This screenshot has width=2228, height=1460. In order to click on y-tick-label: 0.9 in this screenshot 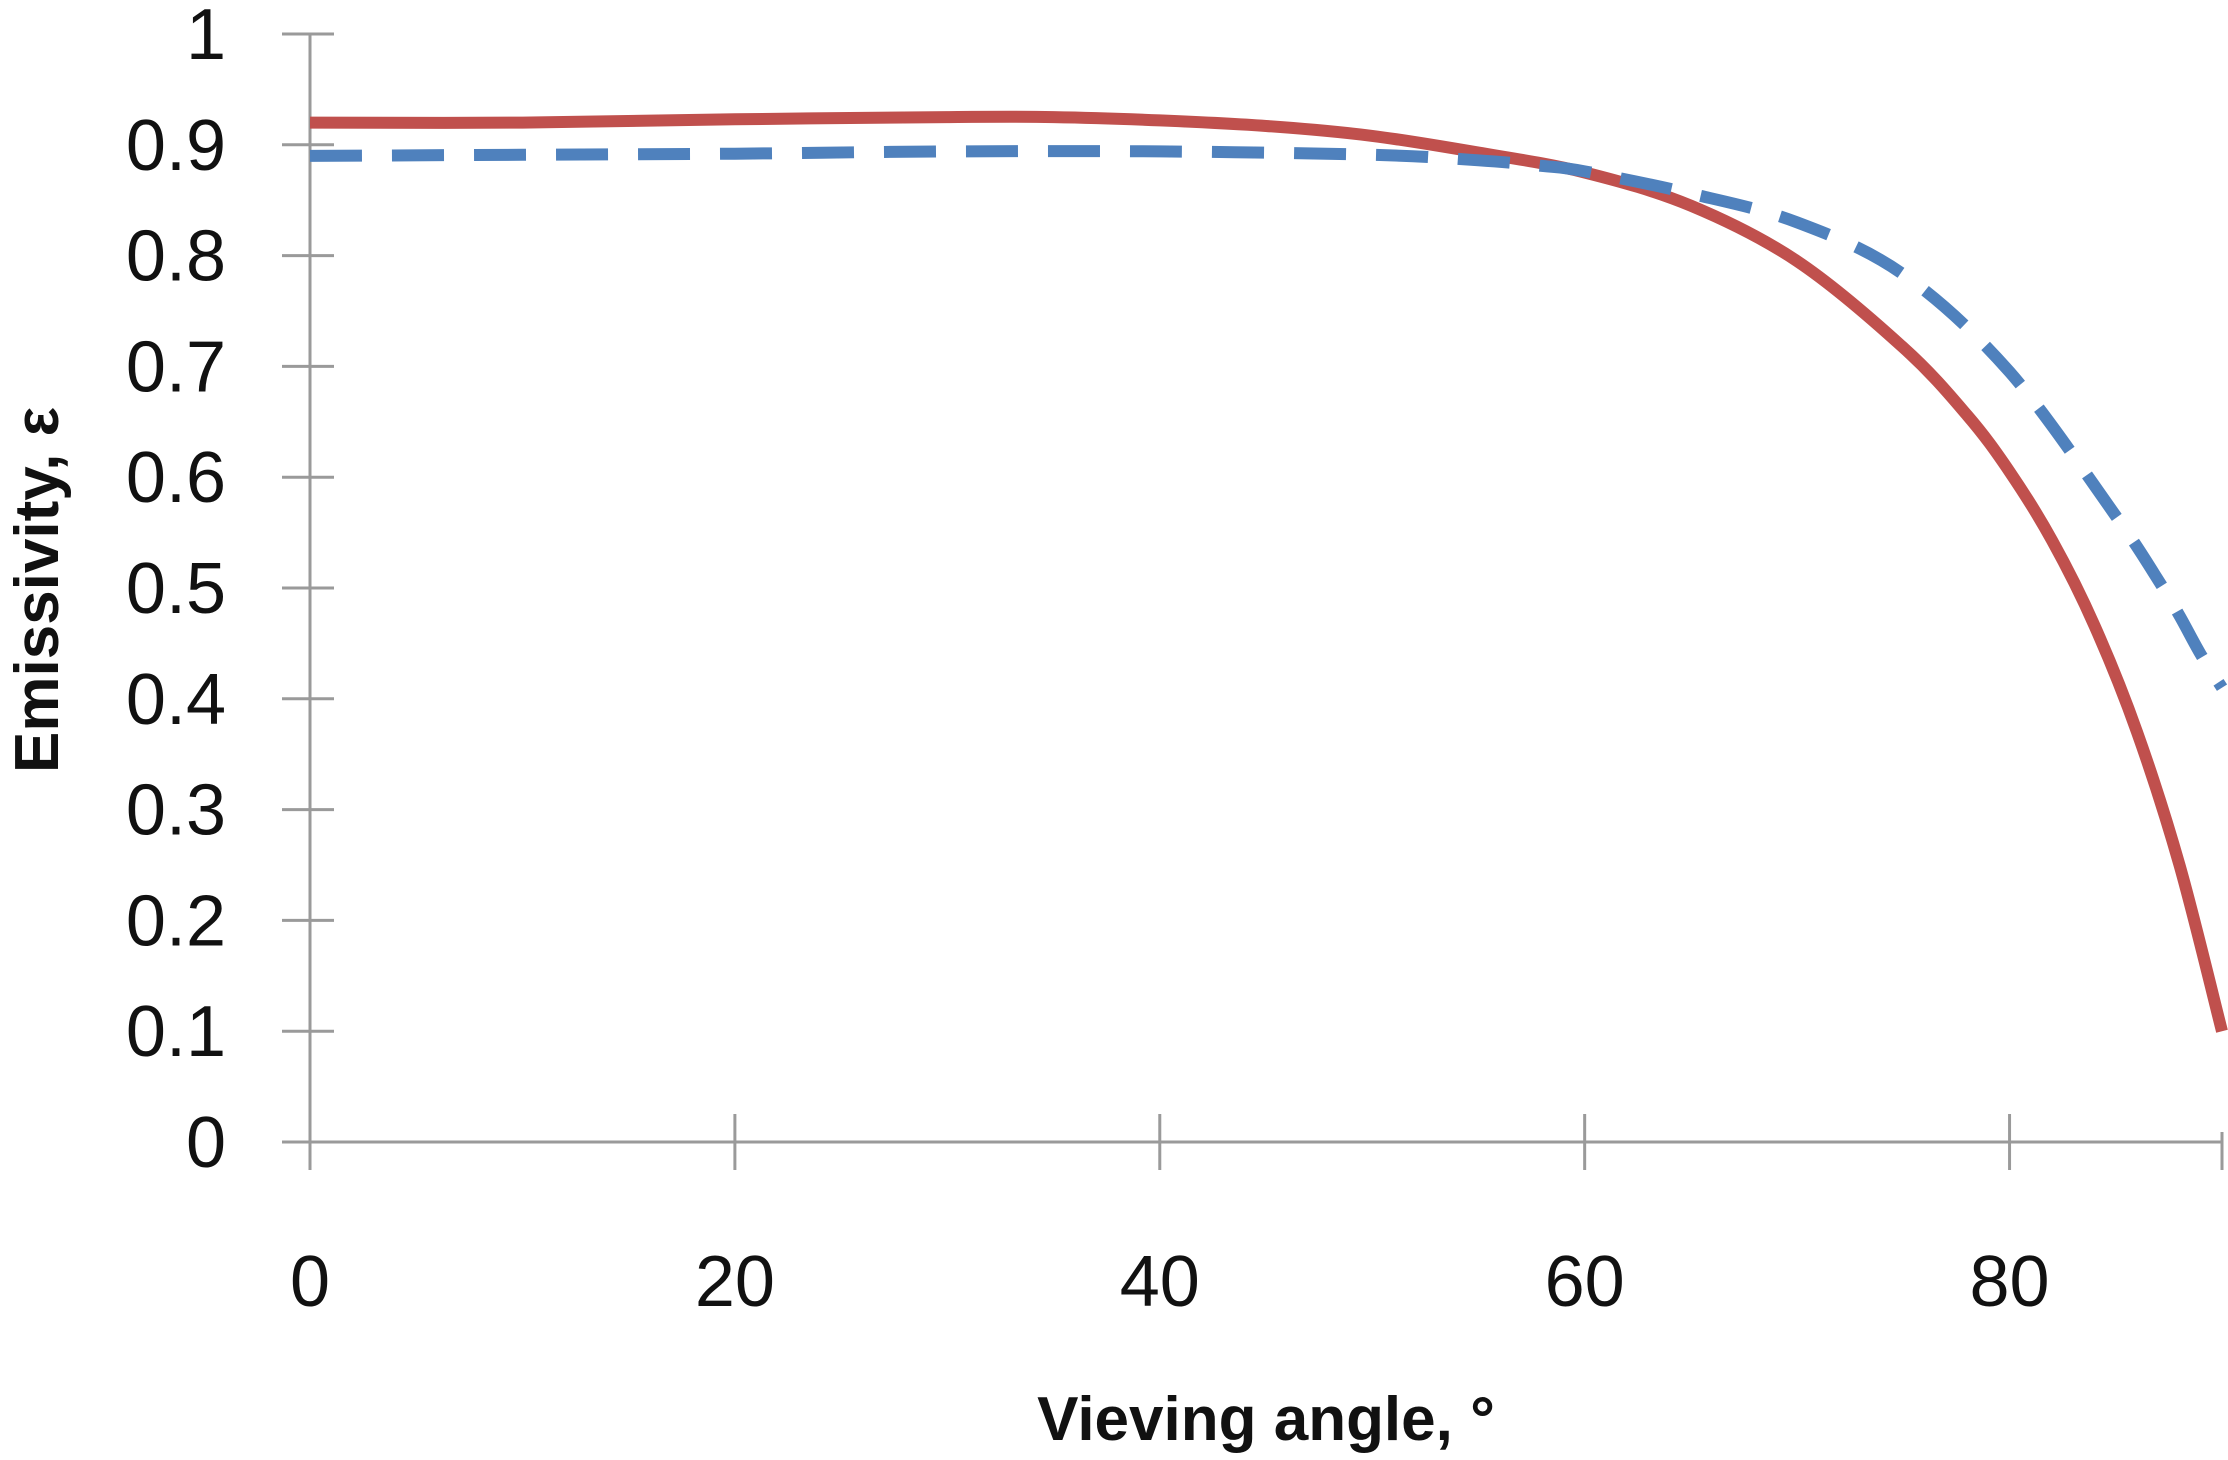, I will do `click(176, 146)`.